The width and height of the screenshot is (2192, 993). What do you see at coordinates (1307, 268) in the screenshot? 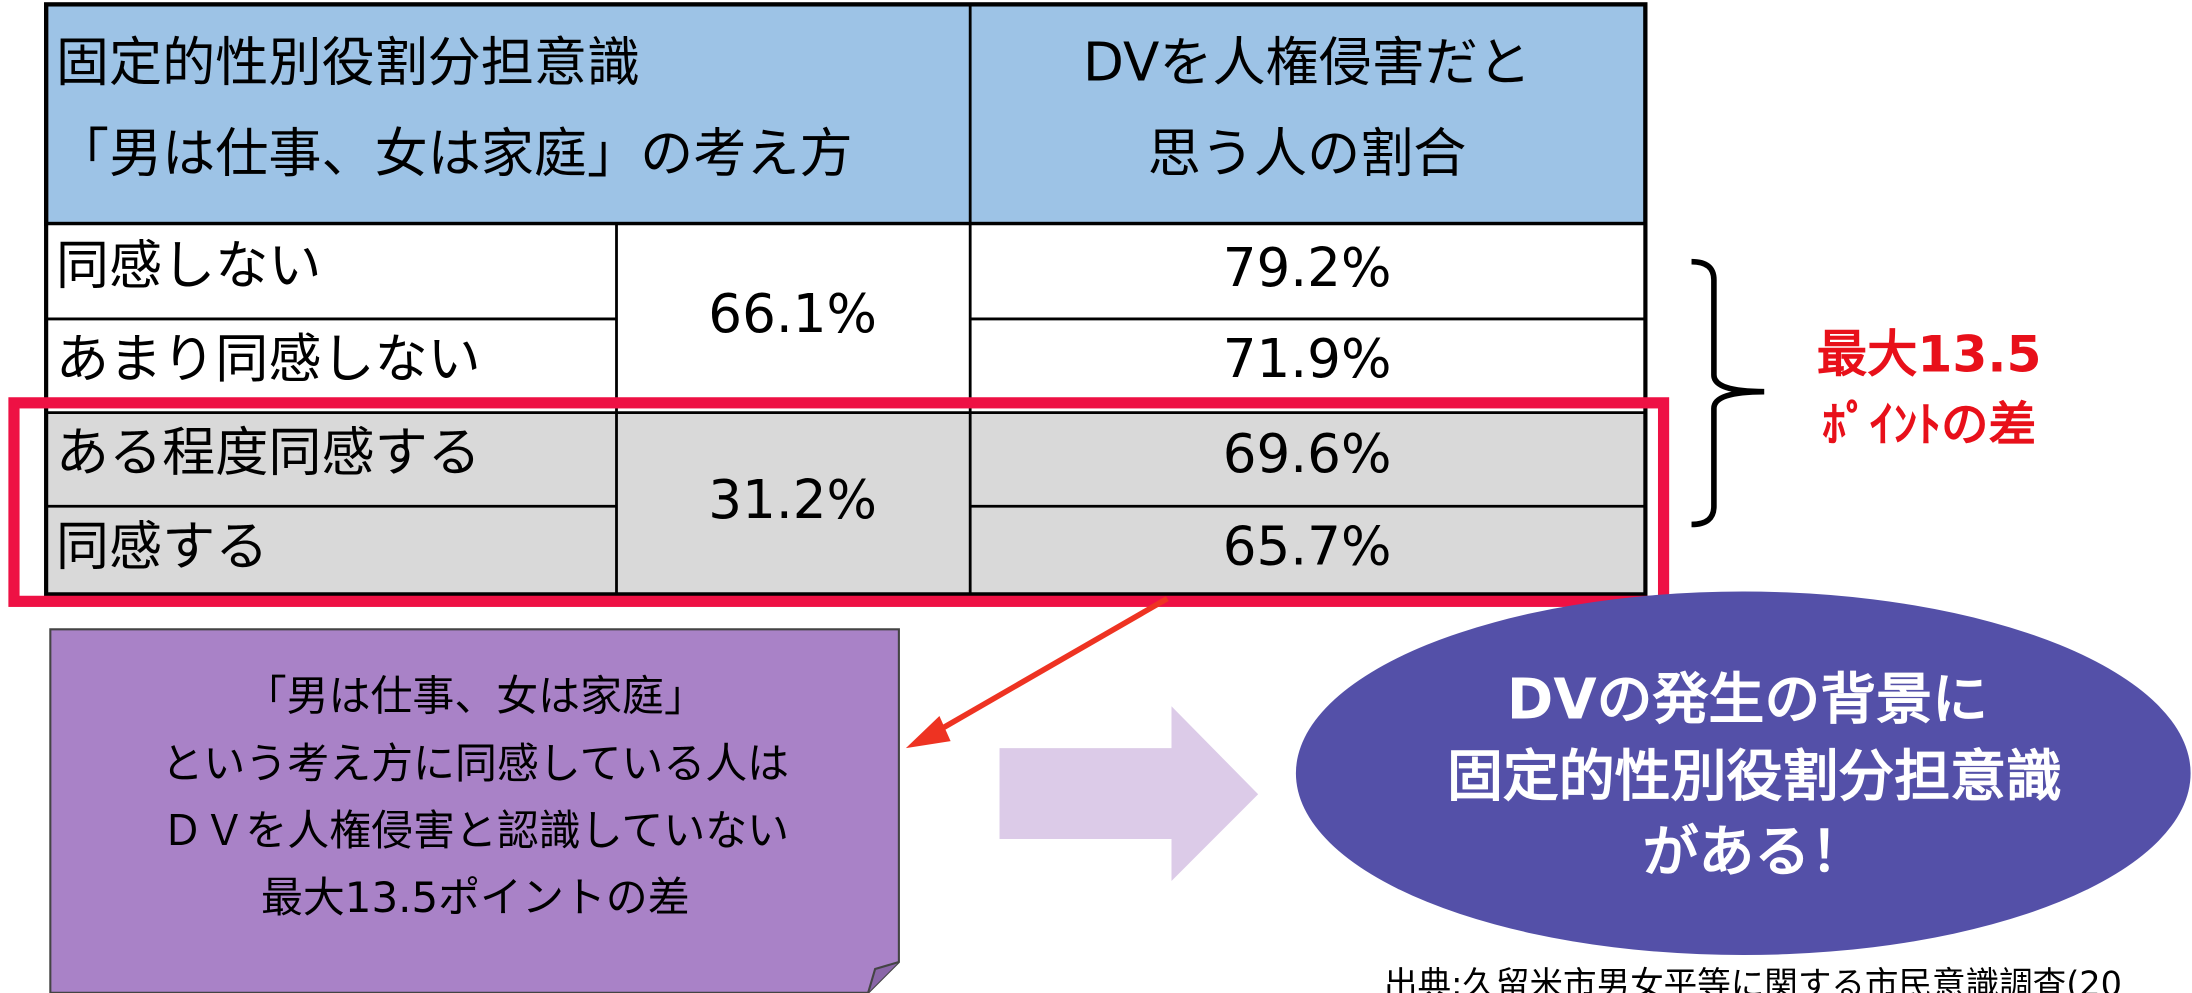
I see `cell-value: 79.2%` at bounding box center [1307, 268].